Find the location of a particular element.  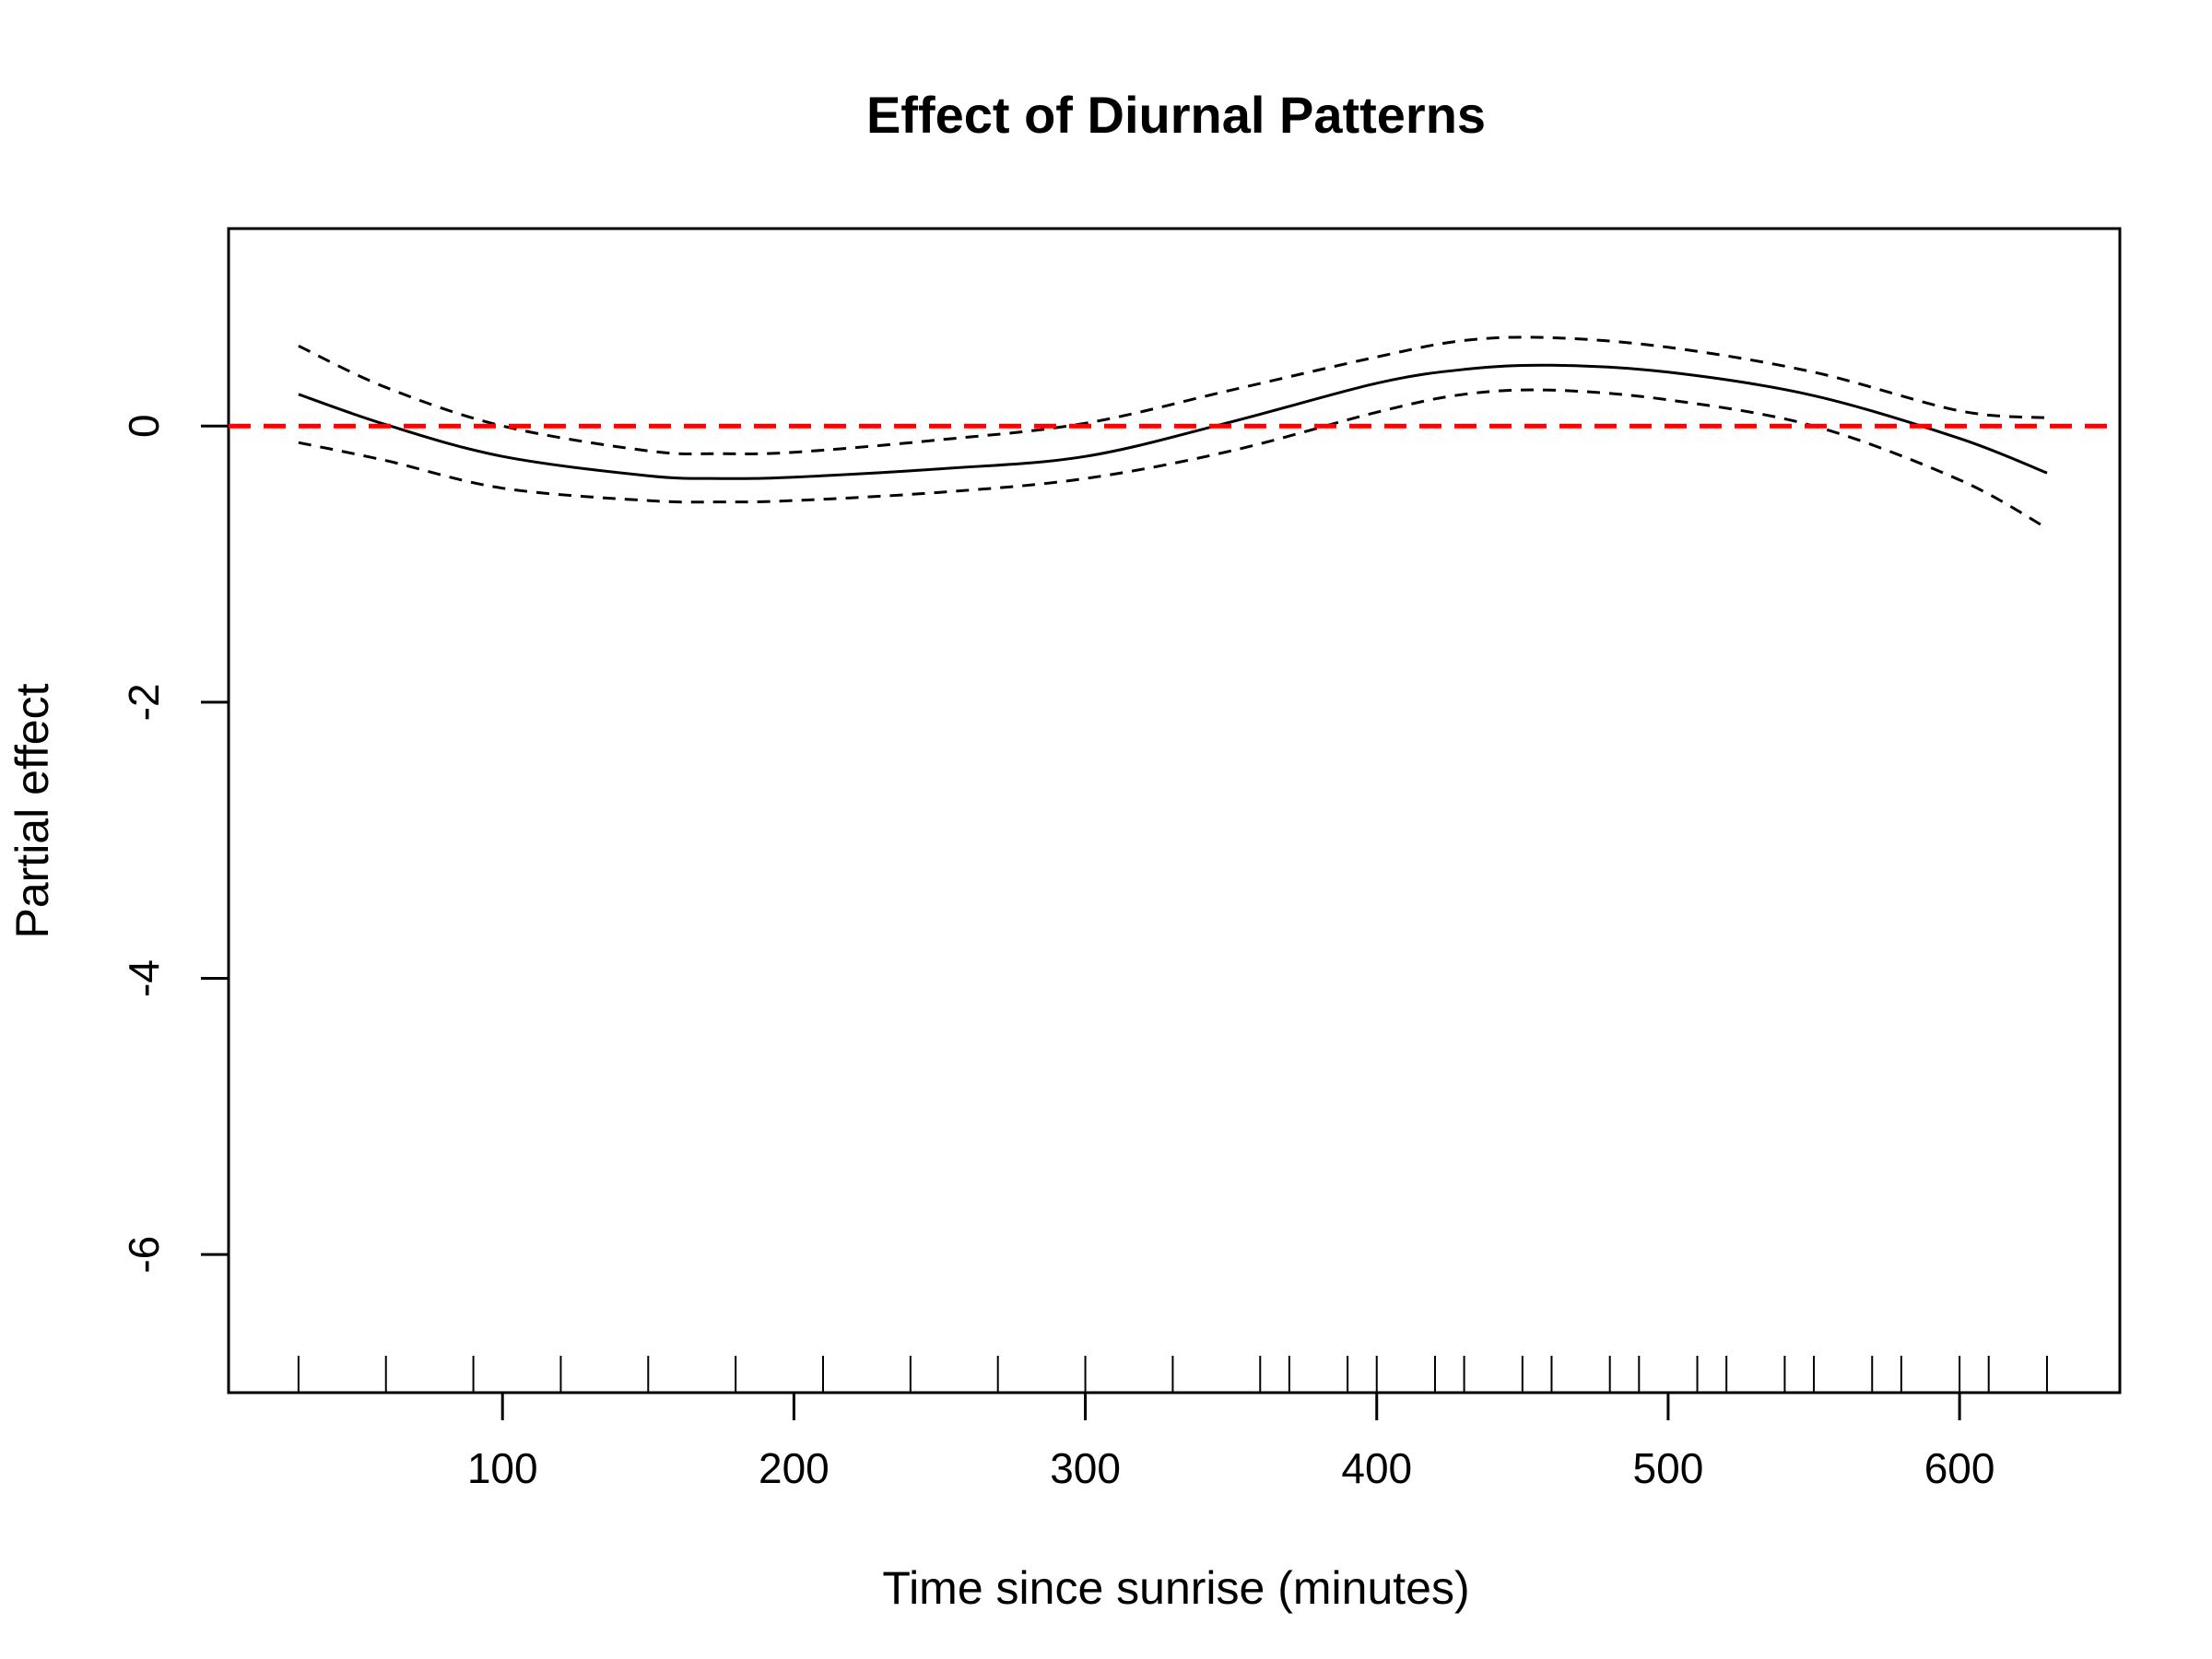

x-tick-label: 200 is located at coordinates (794, 1468).